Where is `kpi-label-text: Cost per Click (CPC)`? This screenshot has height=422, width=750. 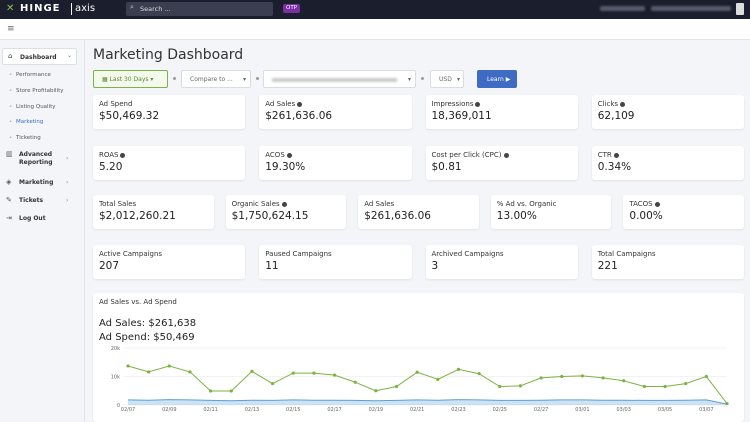 kpi-label-text: Cost per Click (CPC) is located at coordinates (466, 155).